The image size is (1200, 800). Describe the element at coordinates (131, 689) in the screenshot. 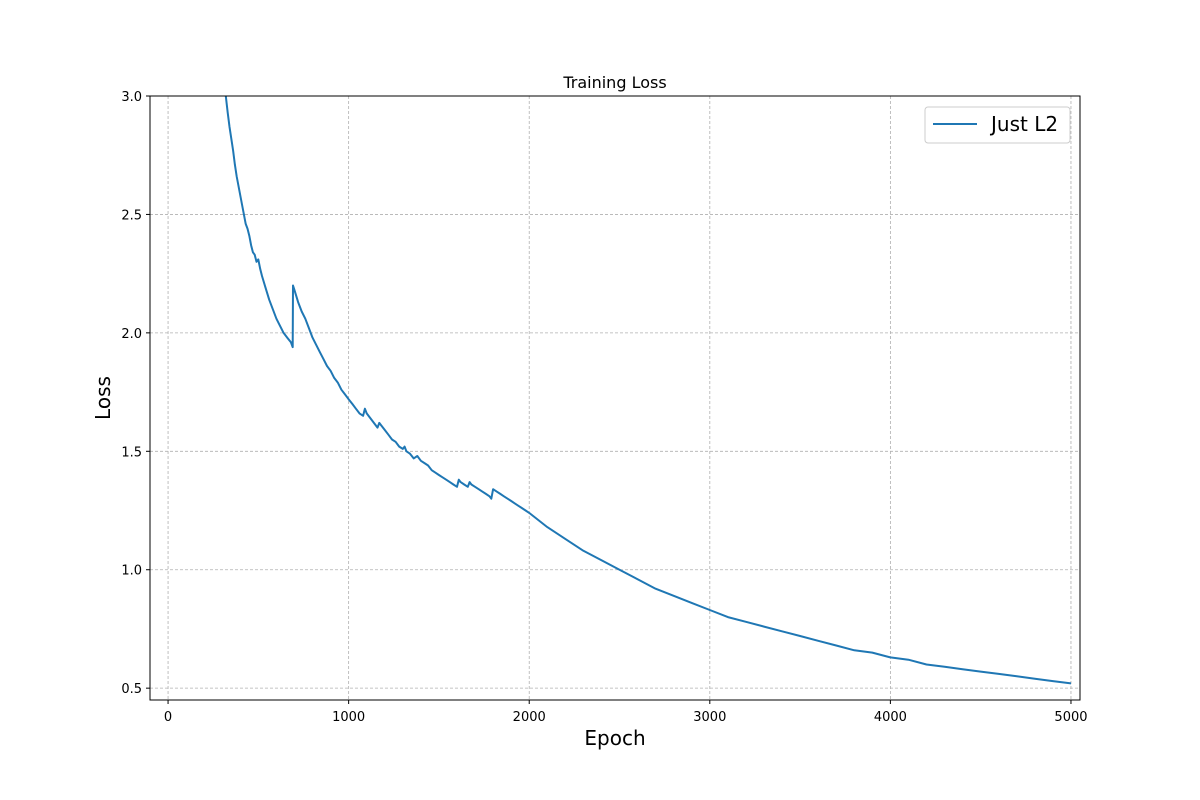

I see `y-tick-label: 0.5` at that location.